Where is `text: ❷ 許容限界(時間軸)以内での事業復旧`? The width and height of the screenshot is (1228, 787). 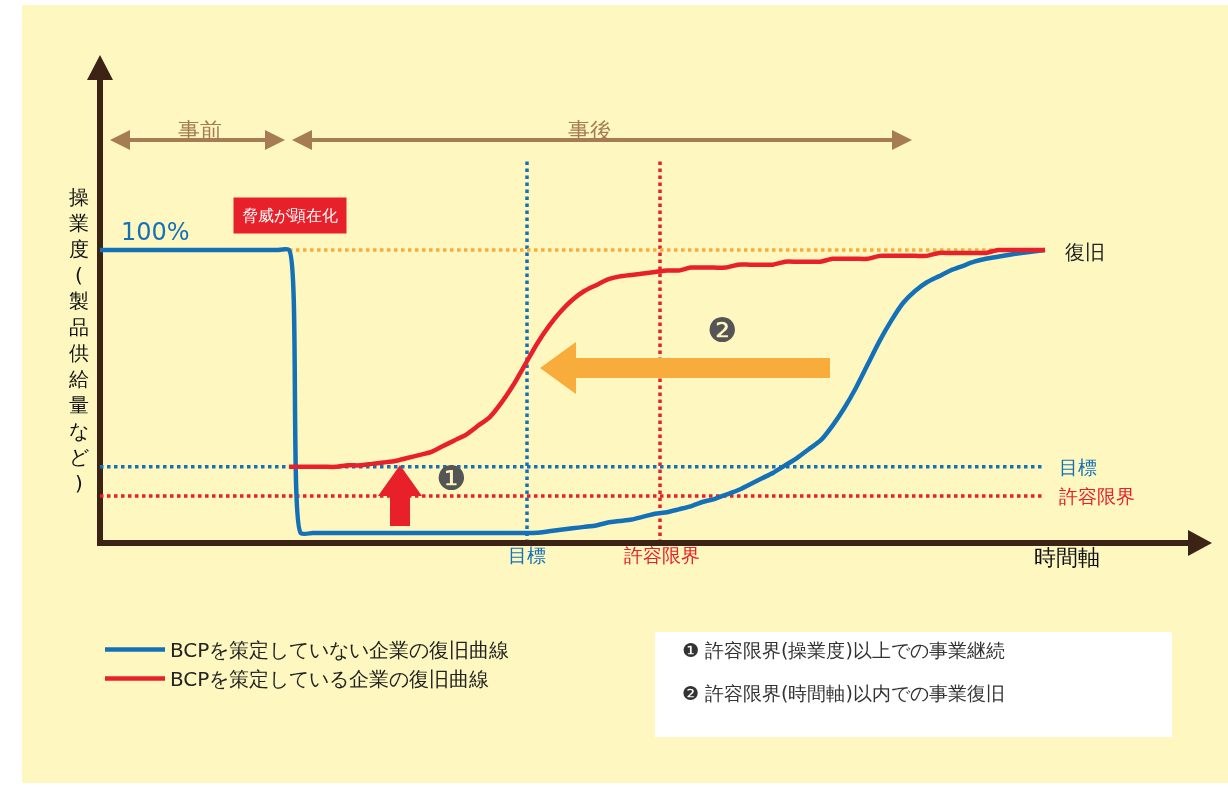 text: ❷ 許容限界(時間軸)以内での事業復旧 is located at coordinates (843, 693).